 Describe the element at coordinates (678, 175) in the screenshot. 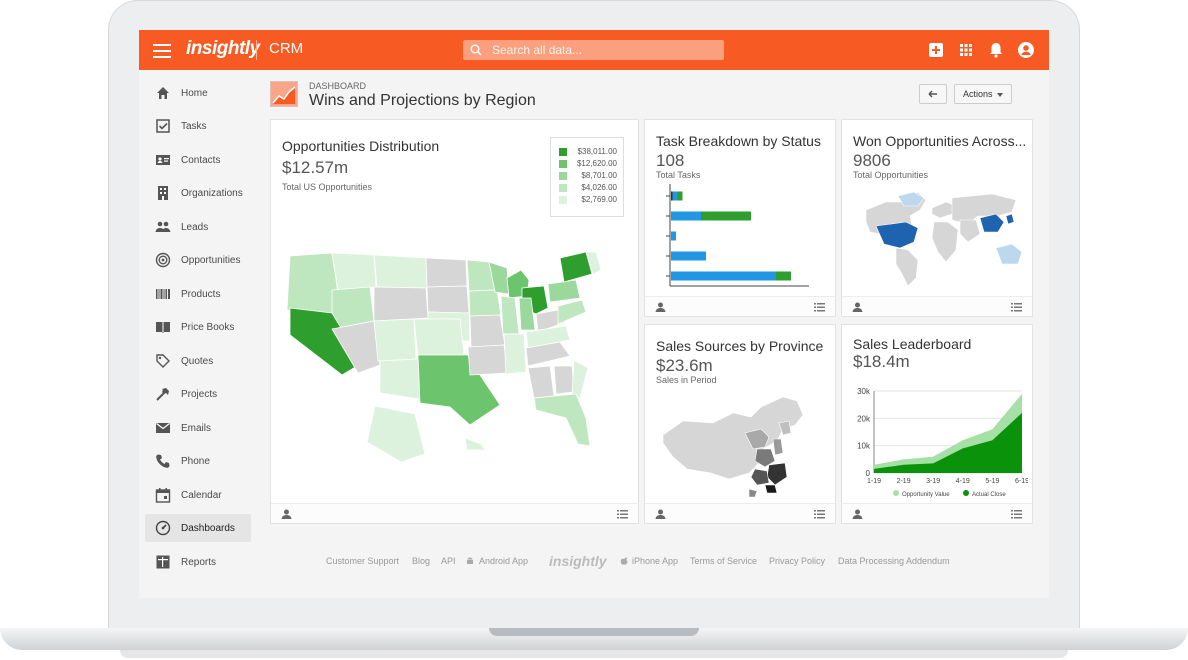

I see `card-subtitle: Total Tasks` at that location.